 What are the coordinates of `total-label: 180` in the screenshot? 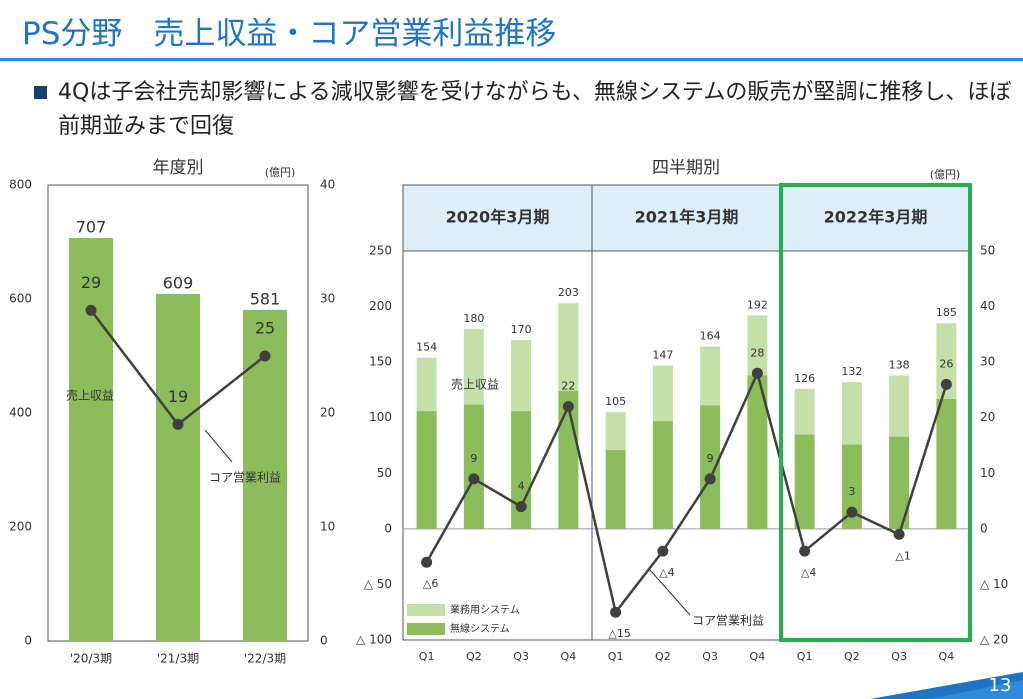 It's located at (473, 318).